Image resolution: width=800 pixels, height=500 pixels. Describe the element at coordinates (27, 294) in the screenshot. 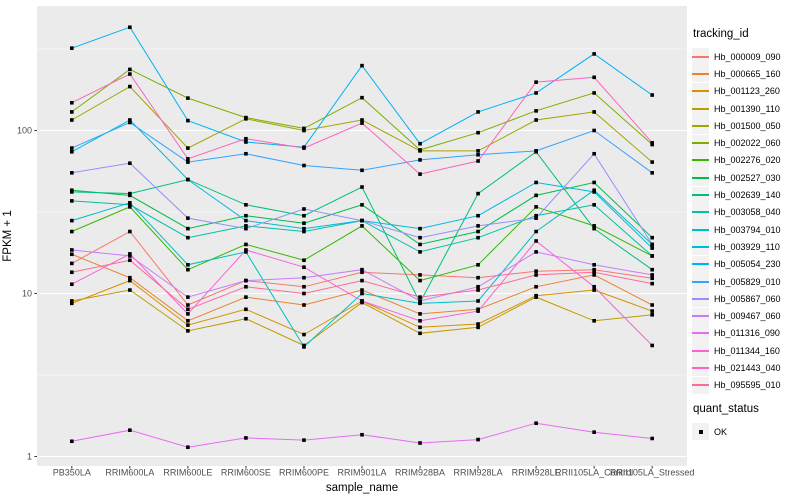

I see `y-tick-label: 10` at that location.